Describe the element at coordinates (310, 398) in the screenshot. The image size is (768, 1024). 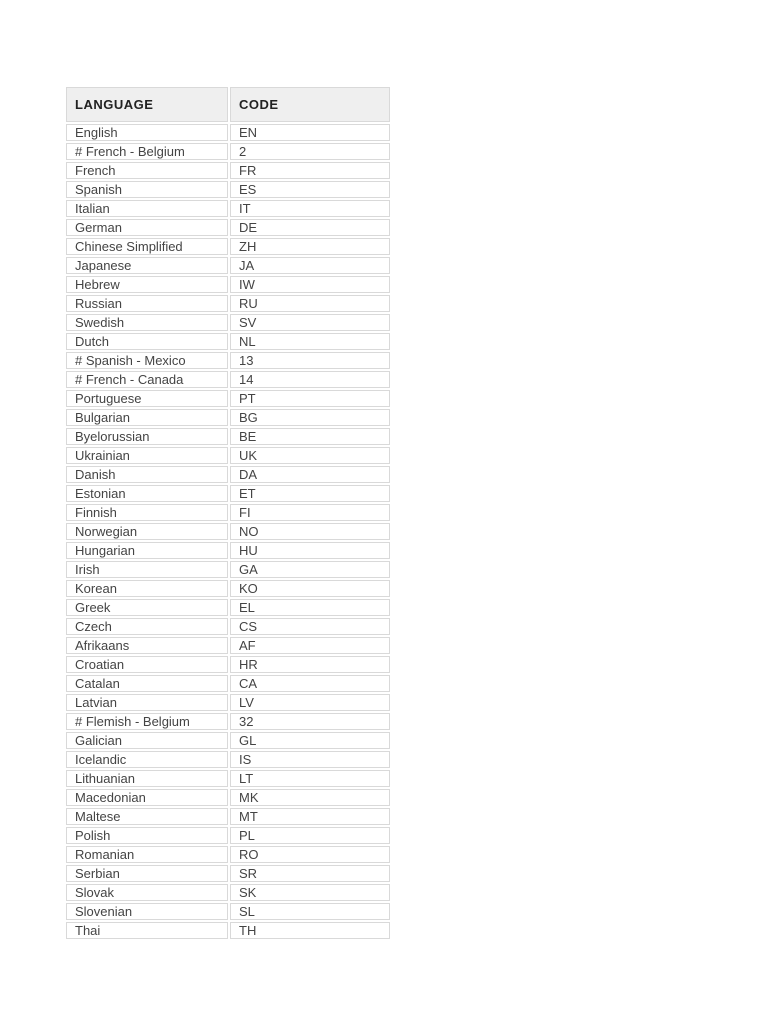
I see `code-cell: PT` at that location.